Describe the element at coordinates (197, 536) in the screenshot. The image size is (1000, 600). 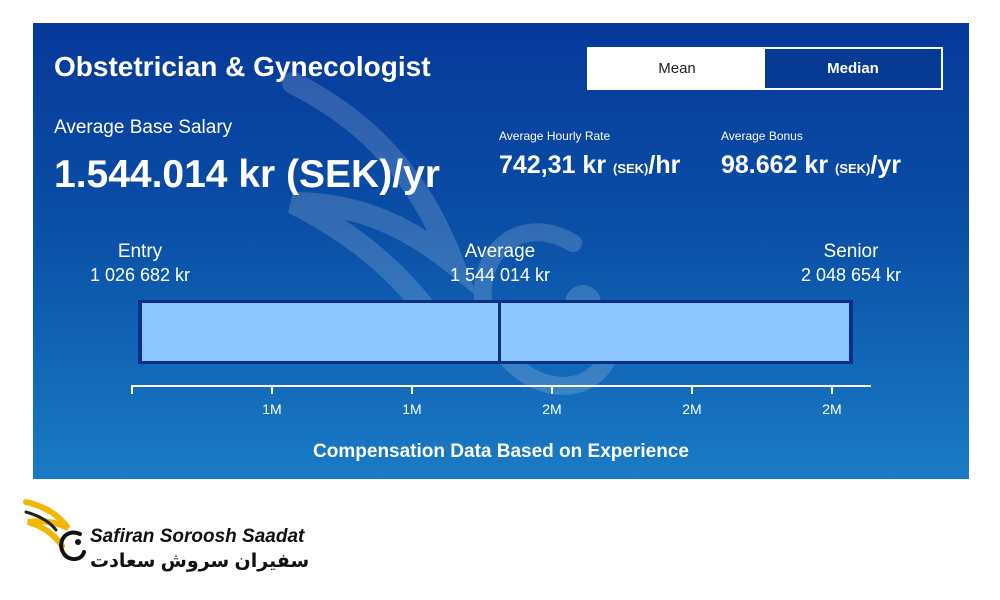
I see `logo-text-en: Safiran Soroosh Saadat` at that location.